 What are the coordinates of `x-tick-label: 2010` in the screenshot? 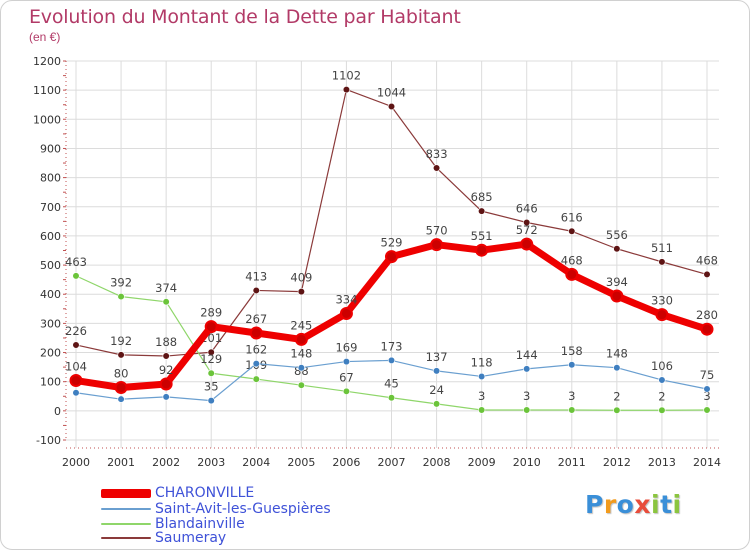 It's located at (527, 462).